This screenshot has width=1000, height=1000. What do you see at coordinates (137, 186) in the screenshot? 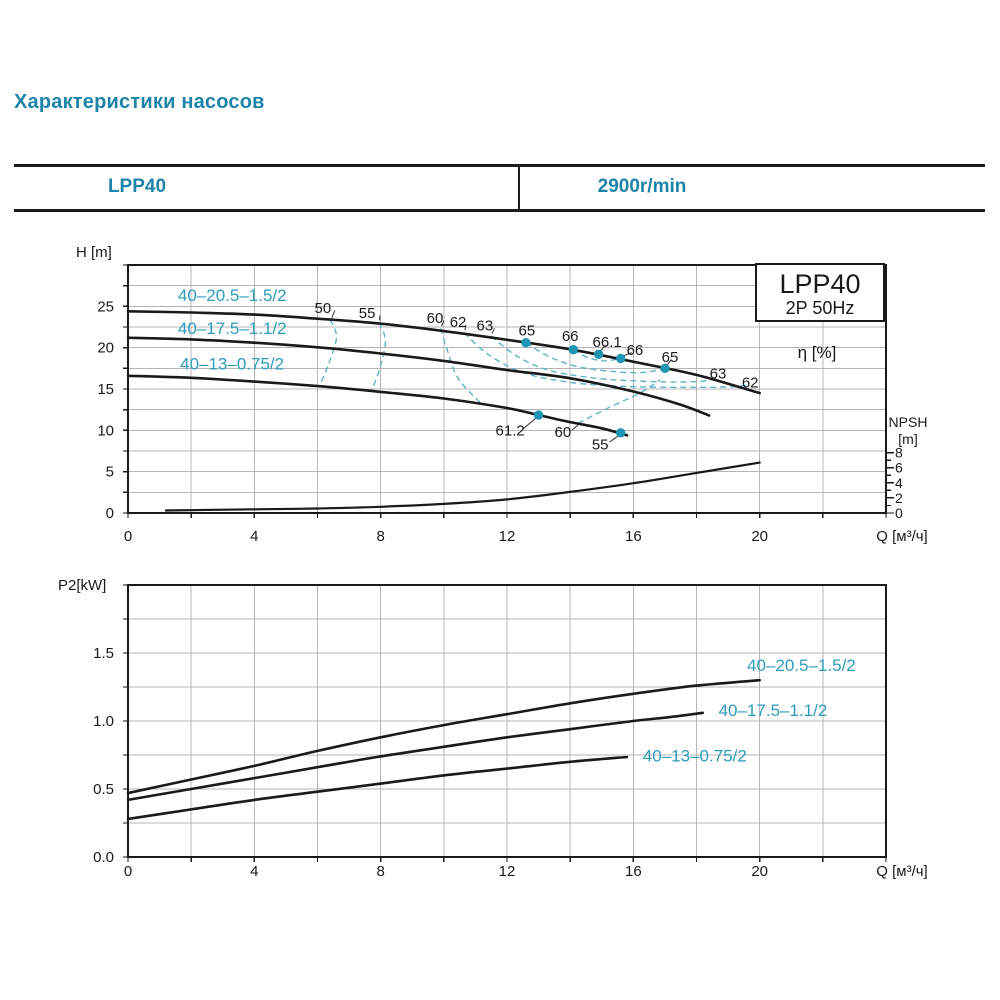
I see `pump-model-label: LPP40` at bounding box center [137, 186].